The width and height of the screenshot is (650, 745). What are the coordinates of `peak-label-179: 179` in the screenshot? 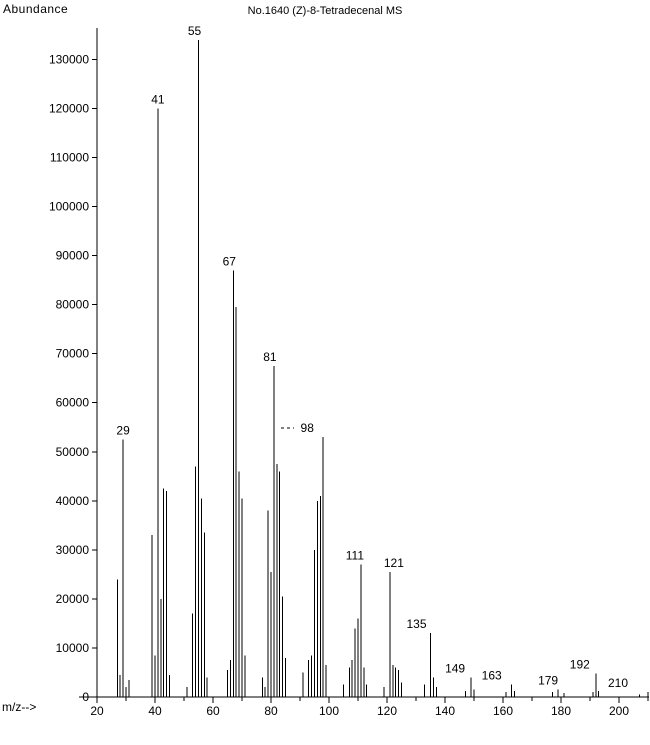 It's located at (548, 681).